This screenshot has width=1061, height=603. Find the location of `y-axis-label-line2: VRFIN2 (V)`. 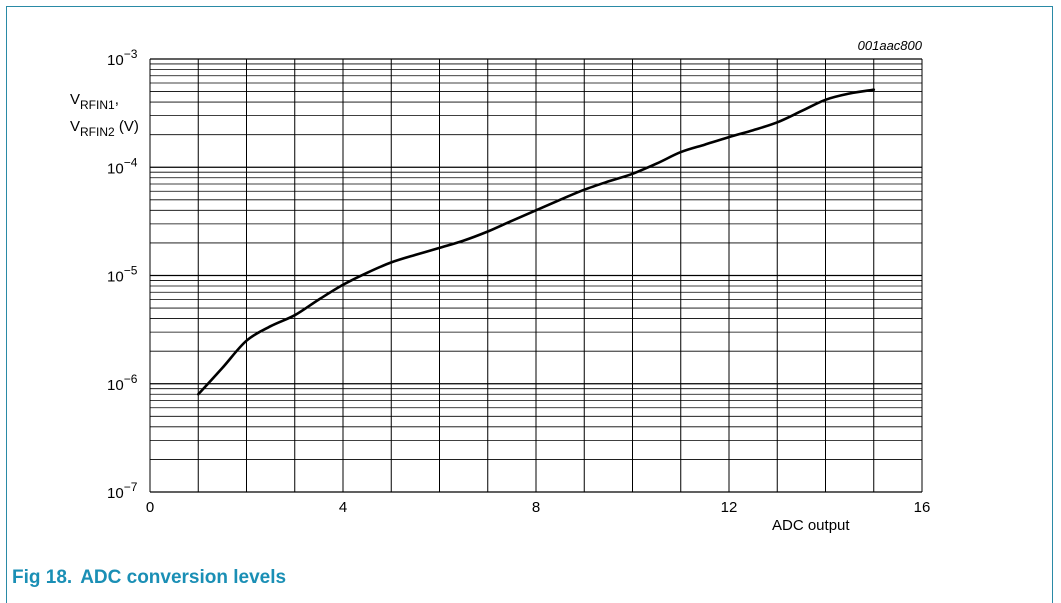

y-axis-label-line2: VRFIN2 (V) is located at coordinates (104, 128).